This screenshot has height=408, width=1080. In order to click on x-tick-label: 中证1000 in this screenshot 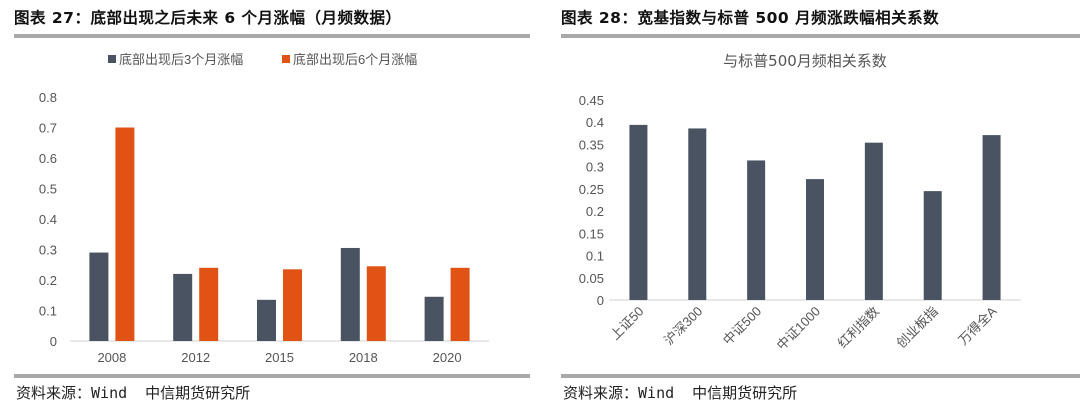, I will do `click(798, 328)`.